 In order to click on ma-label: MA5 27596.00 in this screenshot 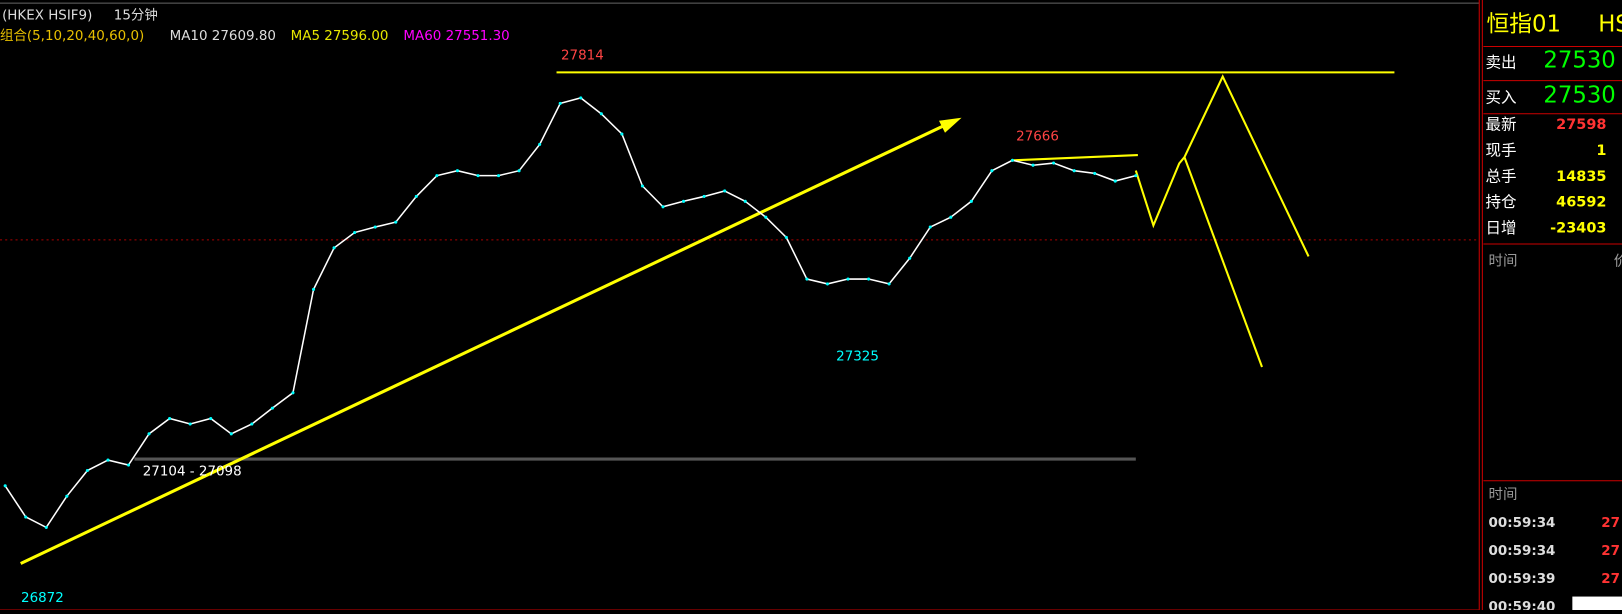, I will do `click(340, 36)`.